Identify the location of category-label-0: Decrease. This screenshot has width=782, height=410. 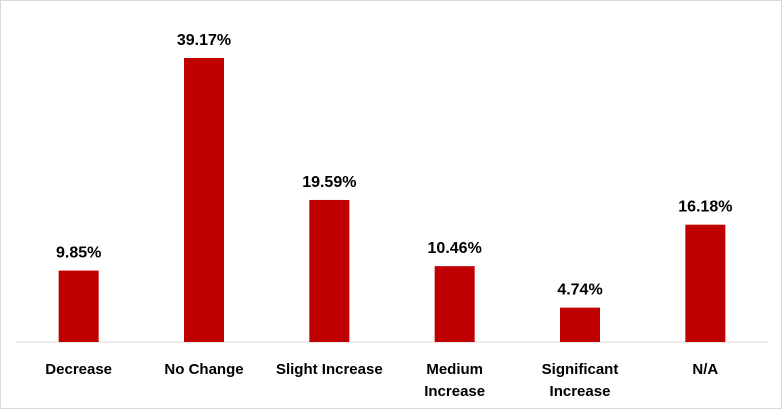
(78, 369).